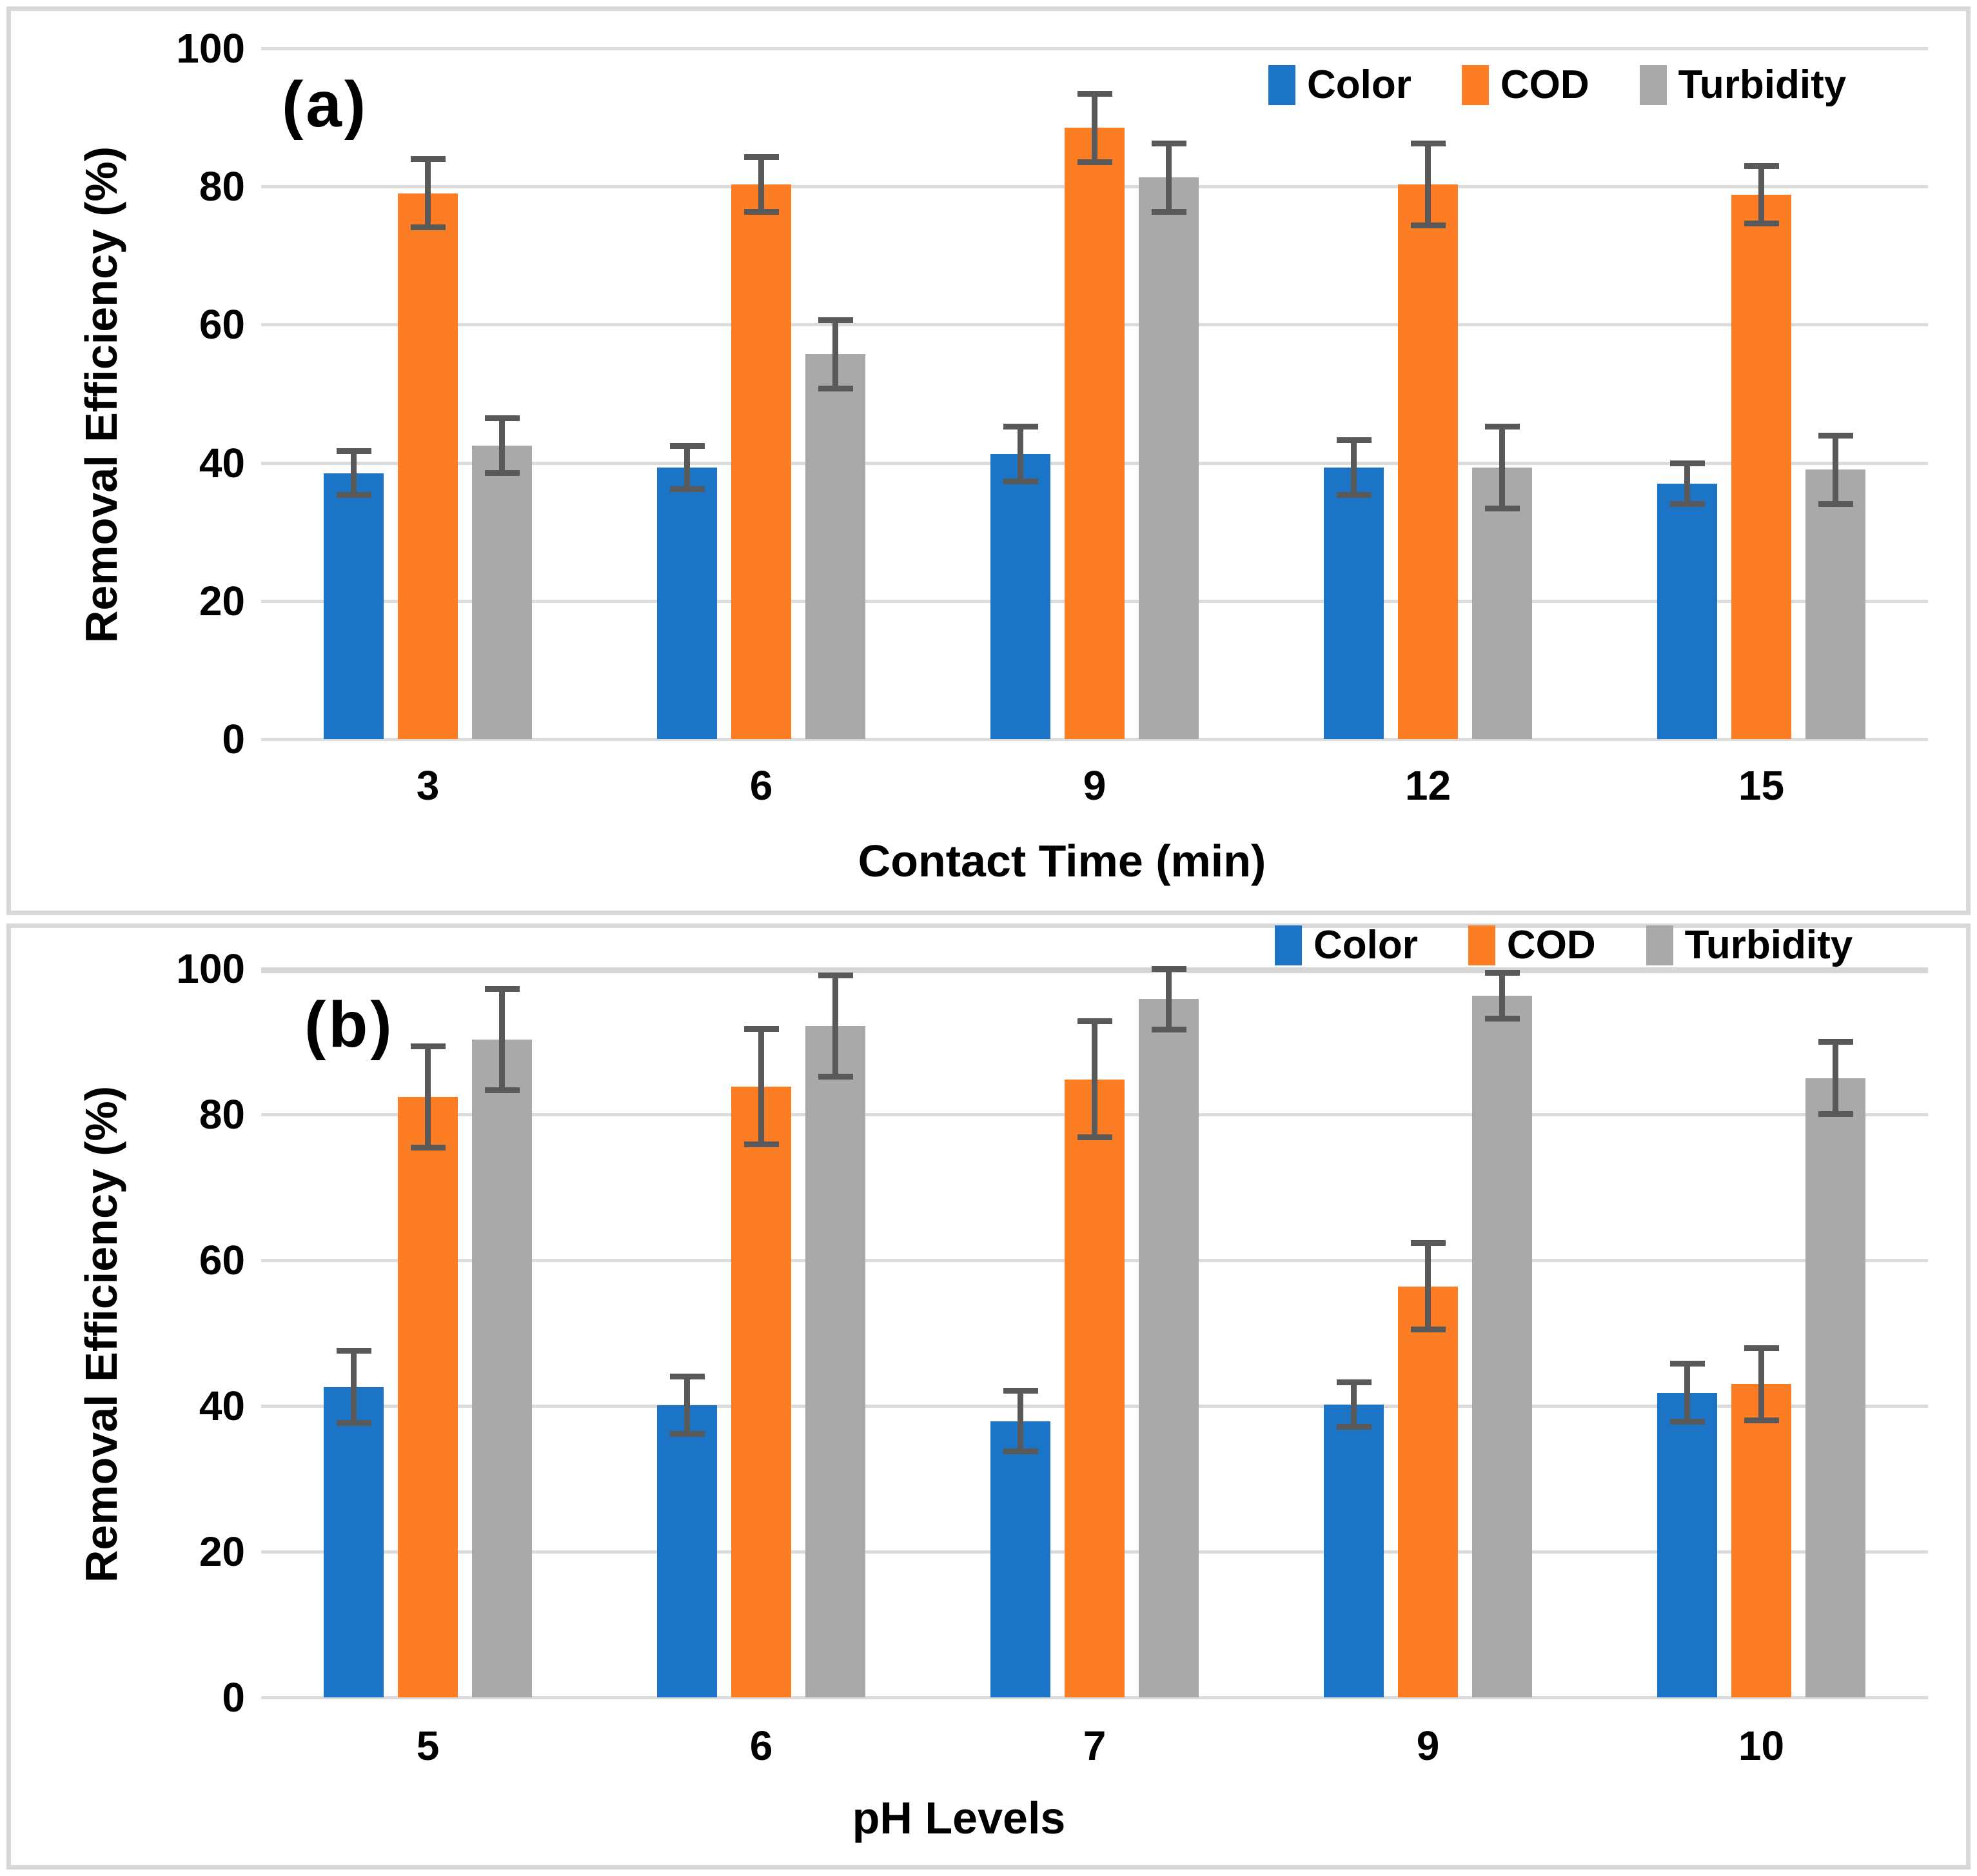 The width and height of the screenshot is (1977, 1876). I want to click on legend-label: COD, so click(1544, 85).